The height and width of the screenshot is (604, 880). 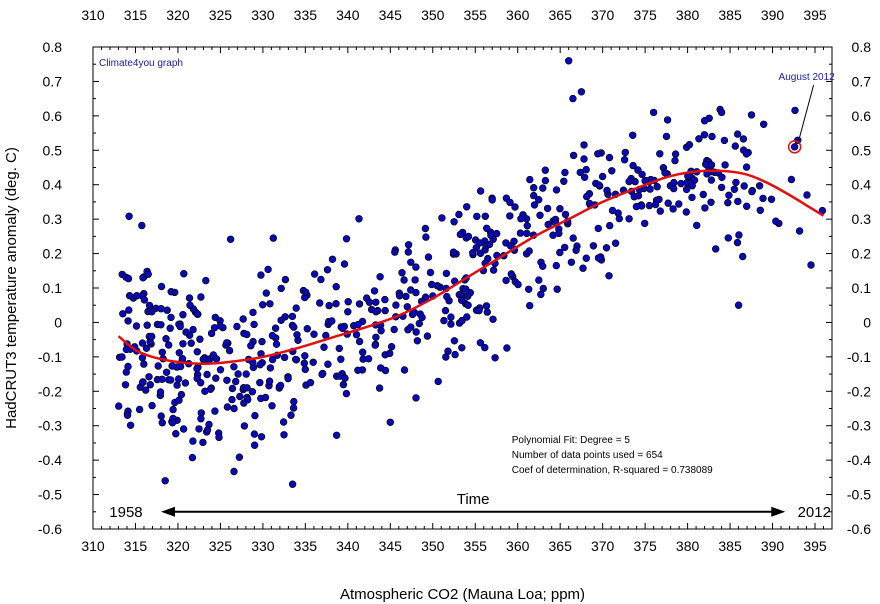 What do you see at coordinates (518, 15) in the screenshot?
I see `x-tick-label-top: 360` at bounding box center [518, 15].